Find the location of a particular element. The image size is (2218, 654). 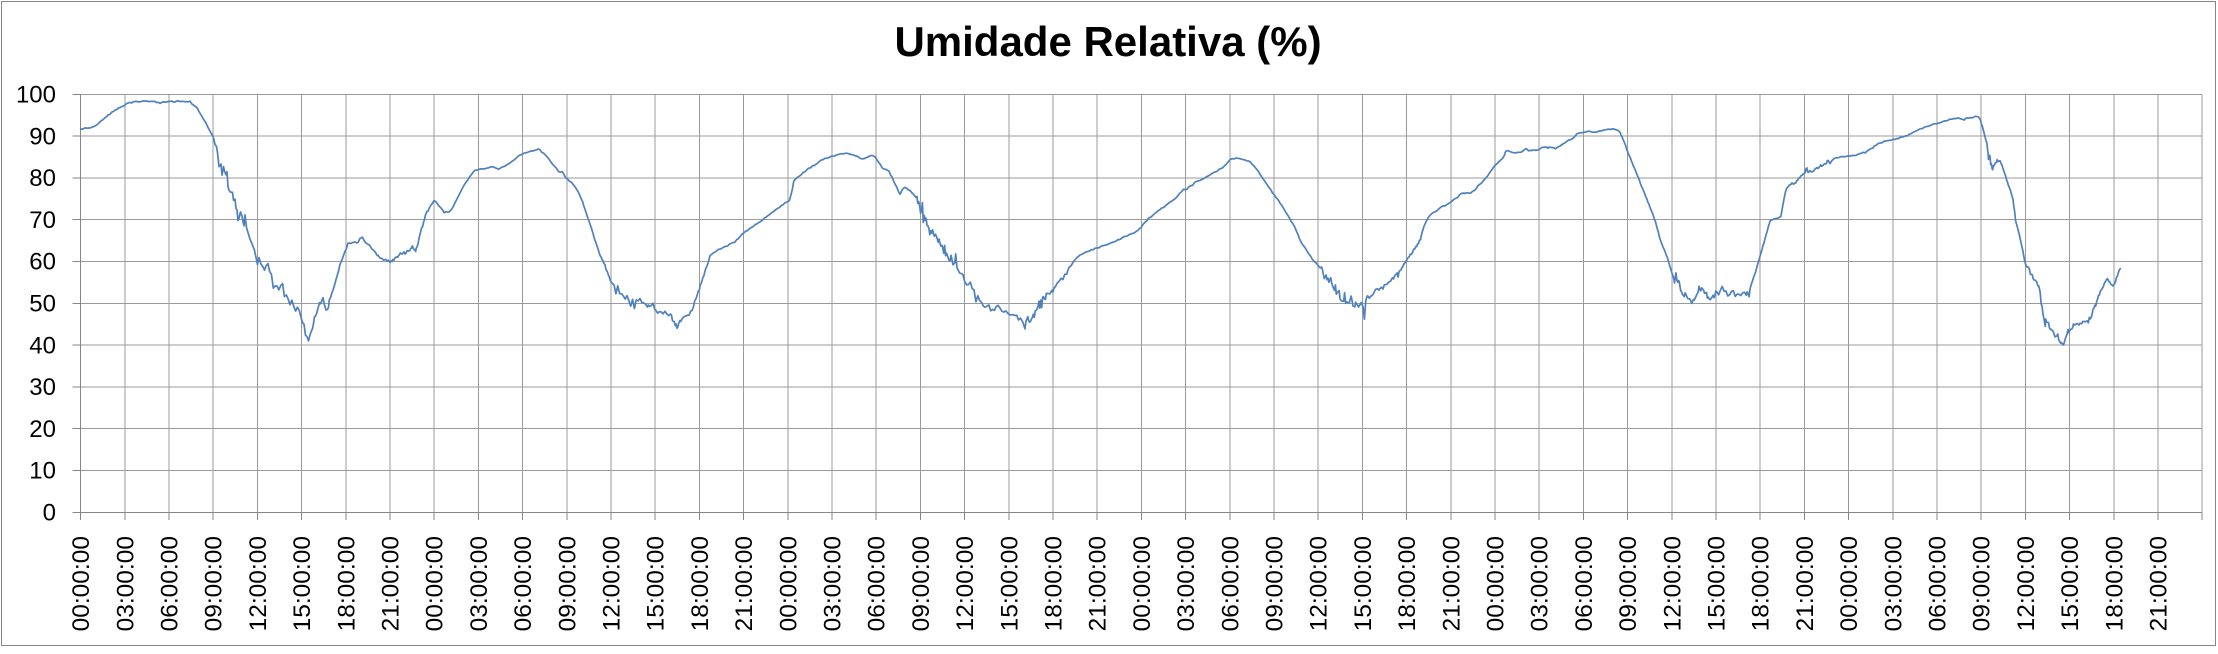

svg-text: 60 is located at coordinates (42, 262).